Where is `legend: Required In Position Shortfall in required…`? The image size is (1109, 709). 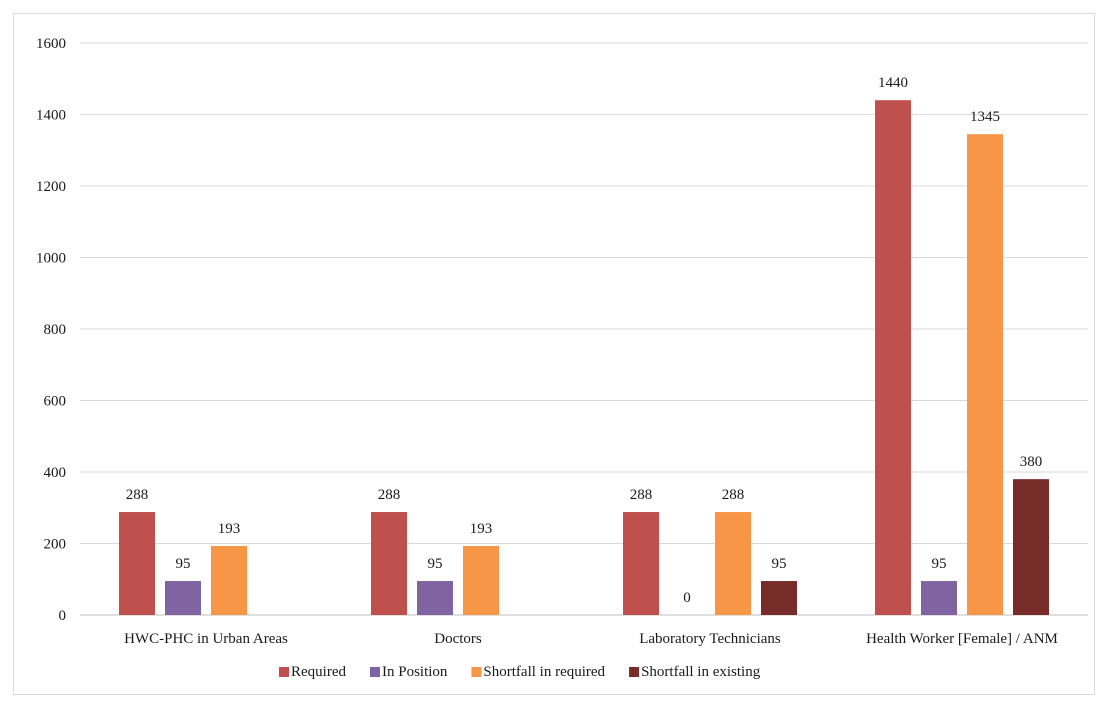 legend: Required In Position Shortfall in required… is located at coordinates (520, 672).